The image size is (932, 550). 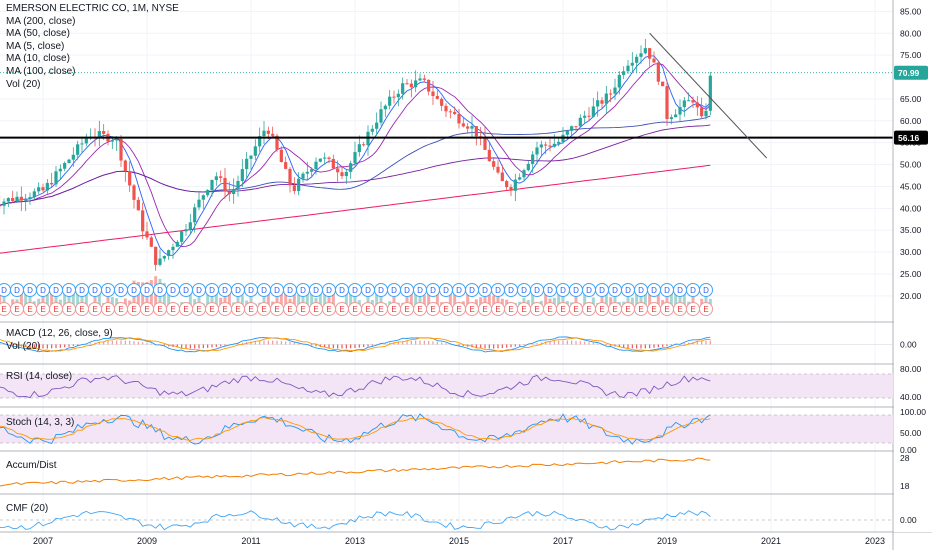 What do you see at coordinates (706, 309) in the screenshot?
I see `earnings-marker` at bounding box center [706, 309].